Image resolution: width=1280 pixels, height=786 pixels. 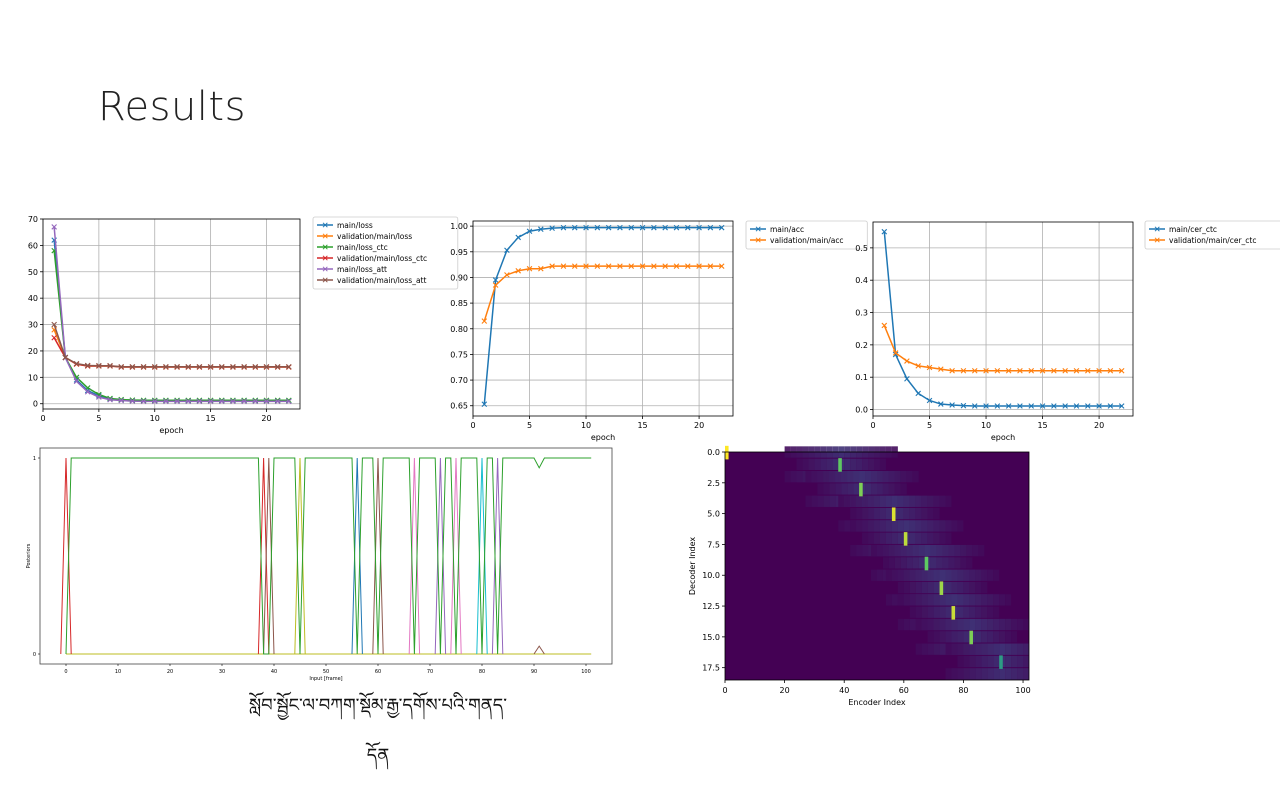 What do you see at coordinates (34, 459) in the screenshot?
I see `y-tick-label: 1` at bounding box center [34, 459].